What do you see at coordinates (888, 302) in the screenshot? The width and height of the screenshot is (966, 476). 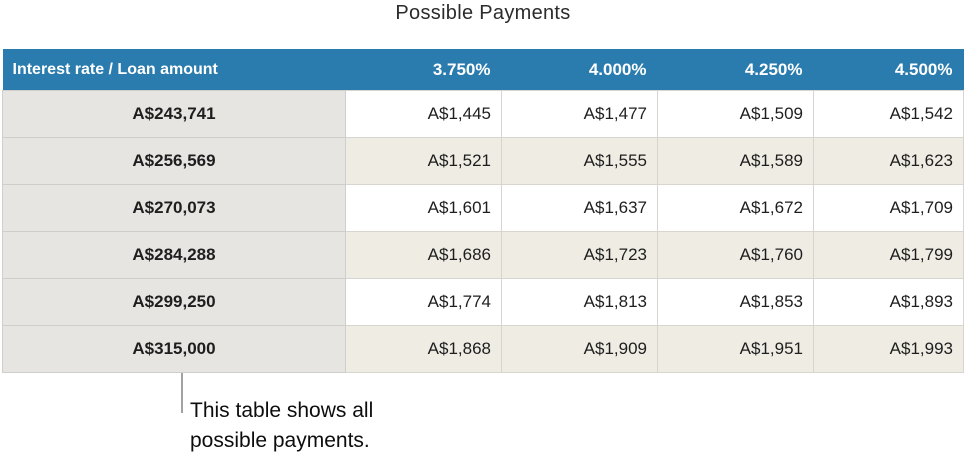 I see `payment-cell: A$1,893` at bounding box center [888, 302].